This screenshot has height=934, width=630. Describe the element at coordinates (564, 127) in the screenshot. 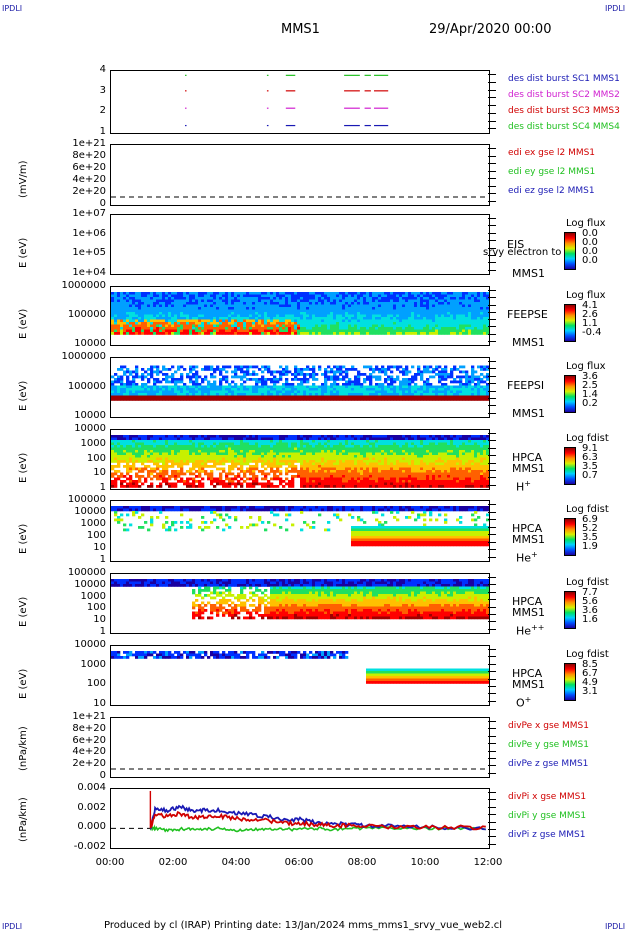

I see `panel-burst-legend-item: des dist burst SC4 MMS4` at that location.